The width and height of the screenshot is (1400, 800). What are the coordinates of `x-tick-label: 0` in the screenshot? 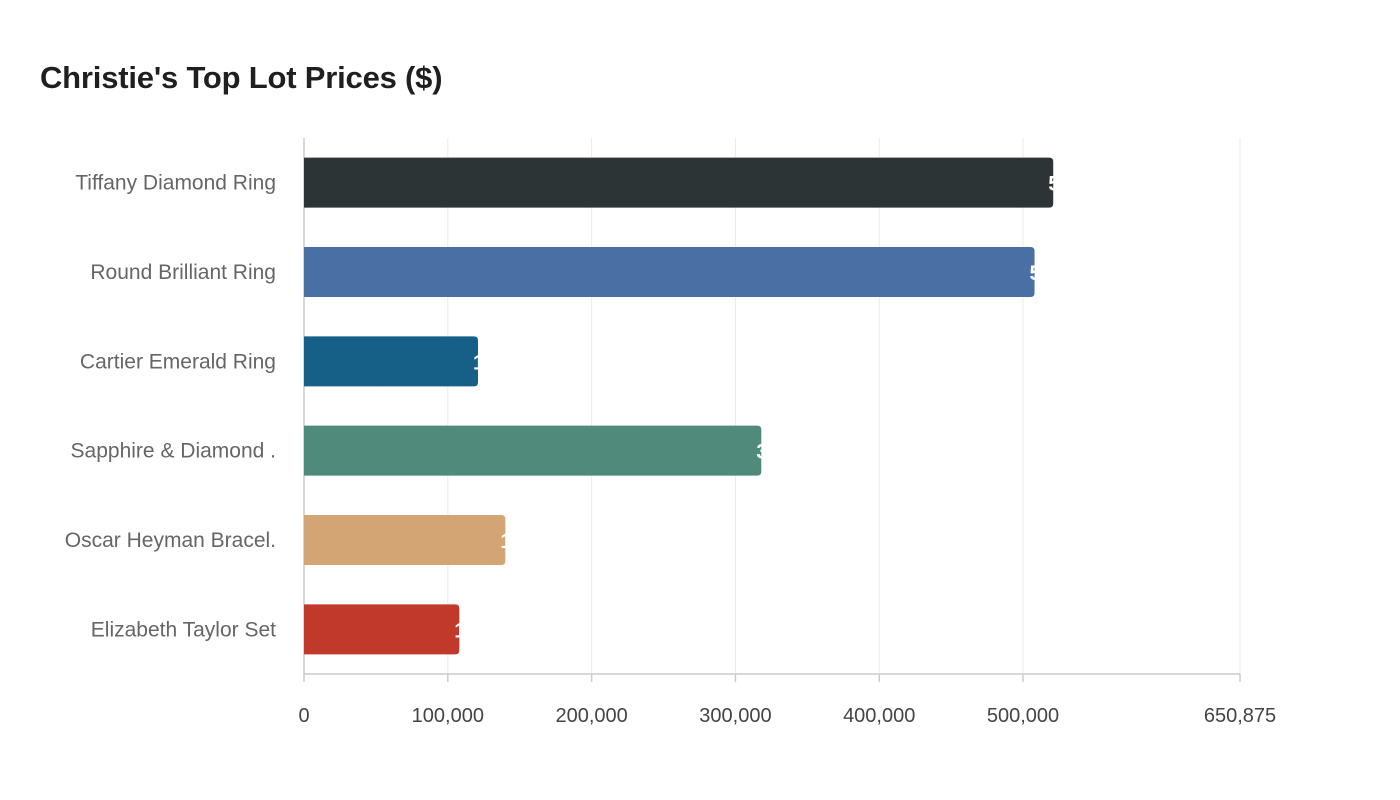 It's located at (303, 716).